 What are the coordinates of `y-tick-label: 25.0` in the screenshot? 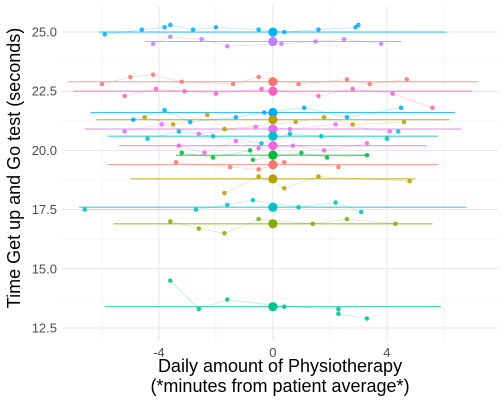 It's located at (44, 32).